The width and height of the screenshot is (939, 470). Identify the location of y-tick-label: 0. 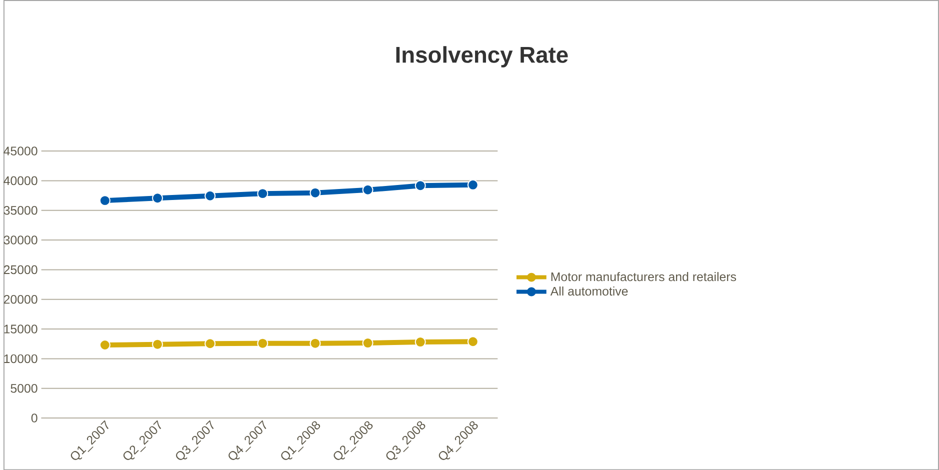
(34, 418).